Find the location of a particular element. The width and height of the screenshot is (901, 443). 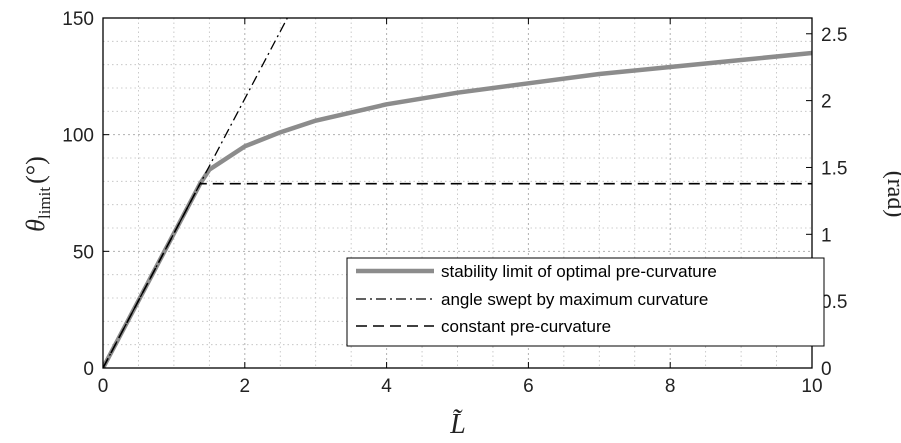

y-axis-subscript: limit is located at coordinates (44, 203).